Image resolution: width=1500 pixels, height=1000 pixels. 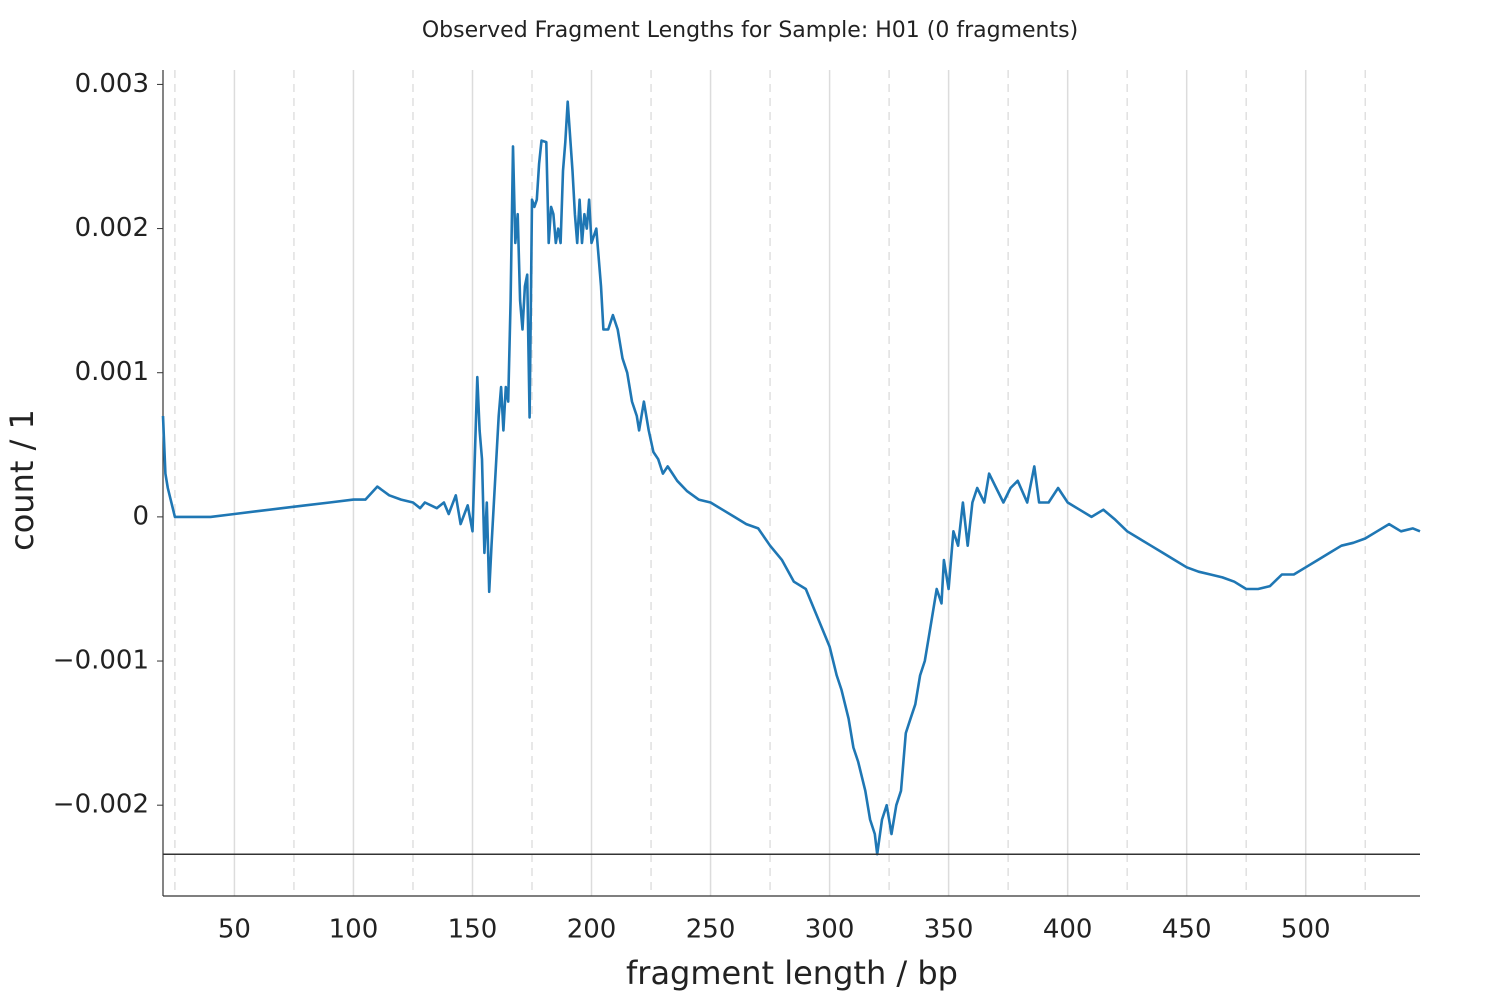 I want to click on x-tick-label: 100, so click(x=354, y=930).